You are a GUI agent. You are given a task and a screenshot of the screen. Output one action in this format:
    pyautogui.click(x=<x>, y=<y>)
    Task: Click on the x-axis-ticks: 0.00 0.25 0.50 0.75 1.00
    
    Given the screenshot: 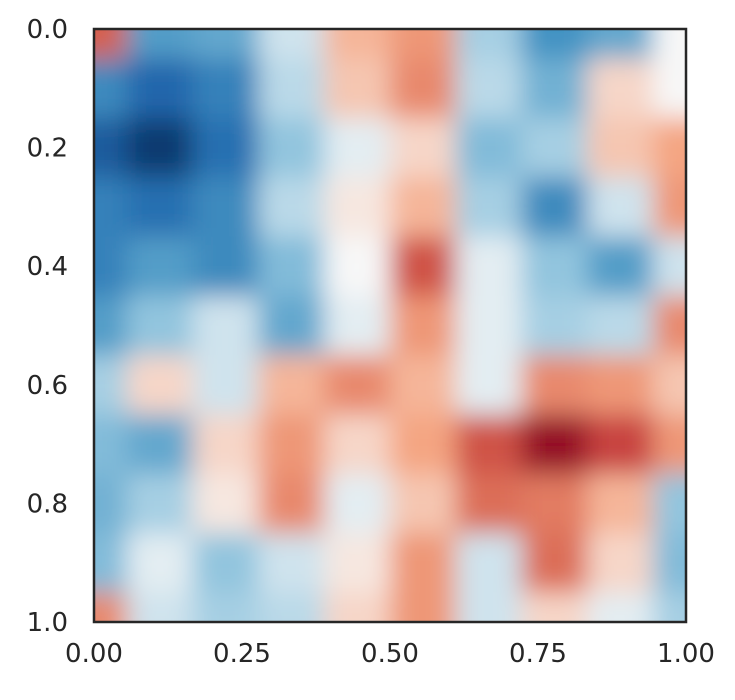 What is the action you would take?
    pyautogui.click(x=390, y=654)
    